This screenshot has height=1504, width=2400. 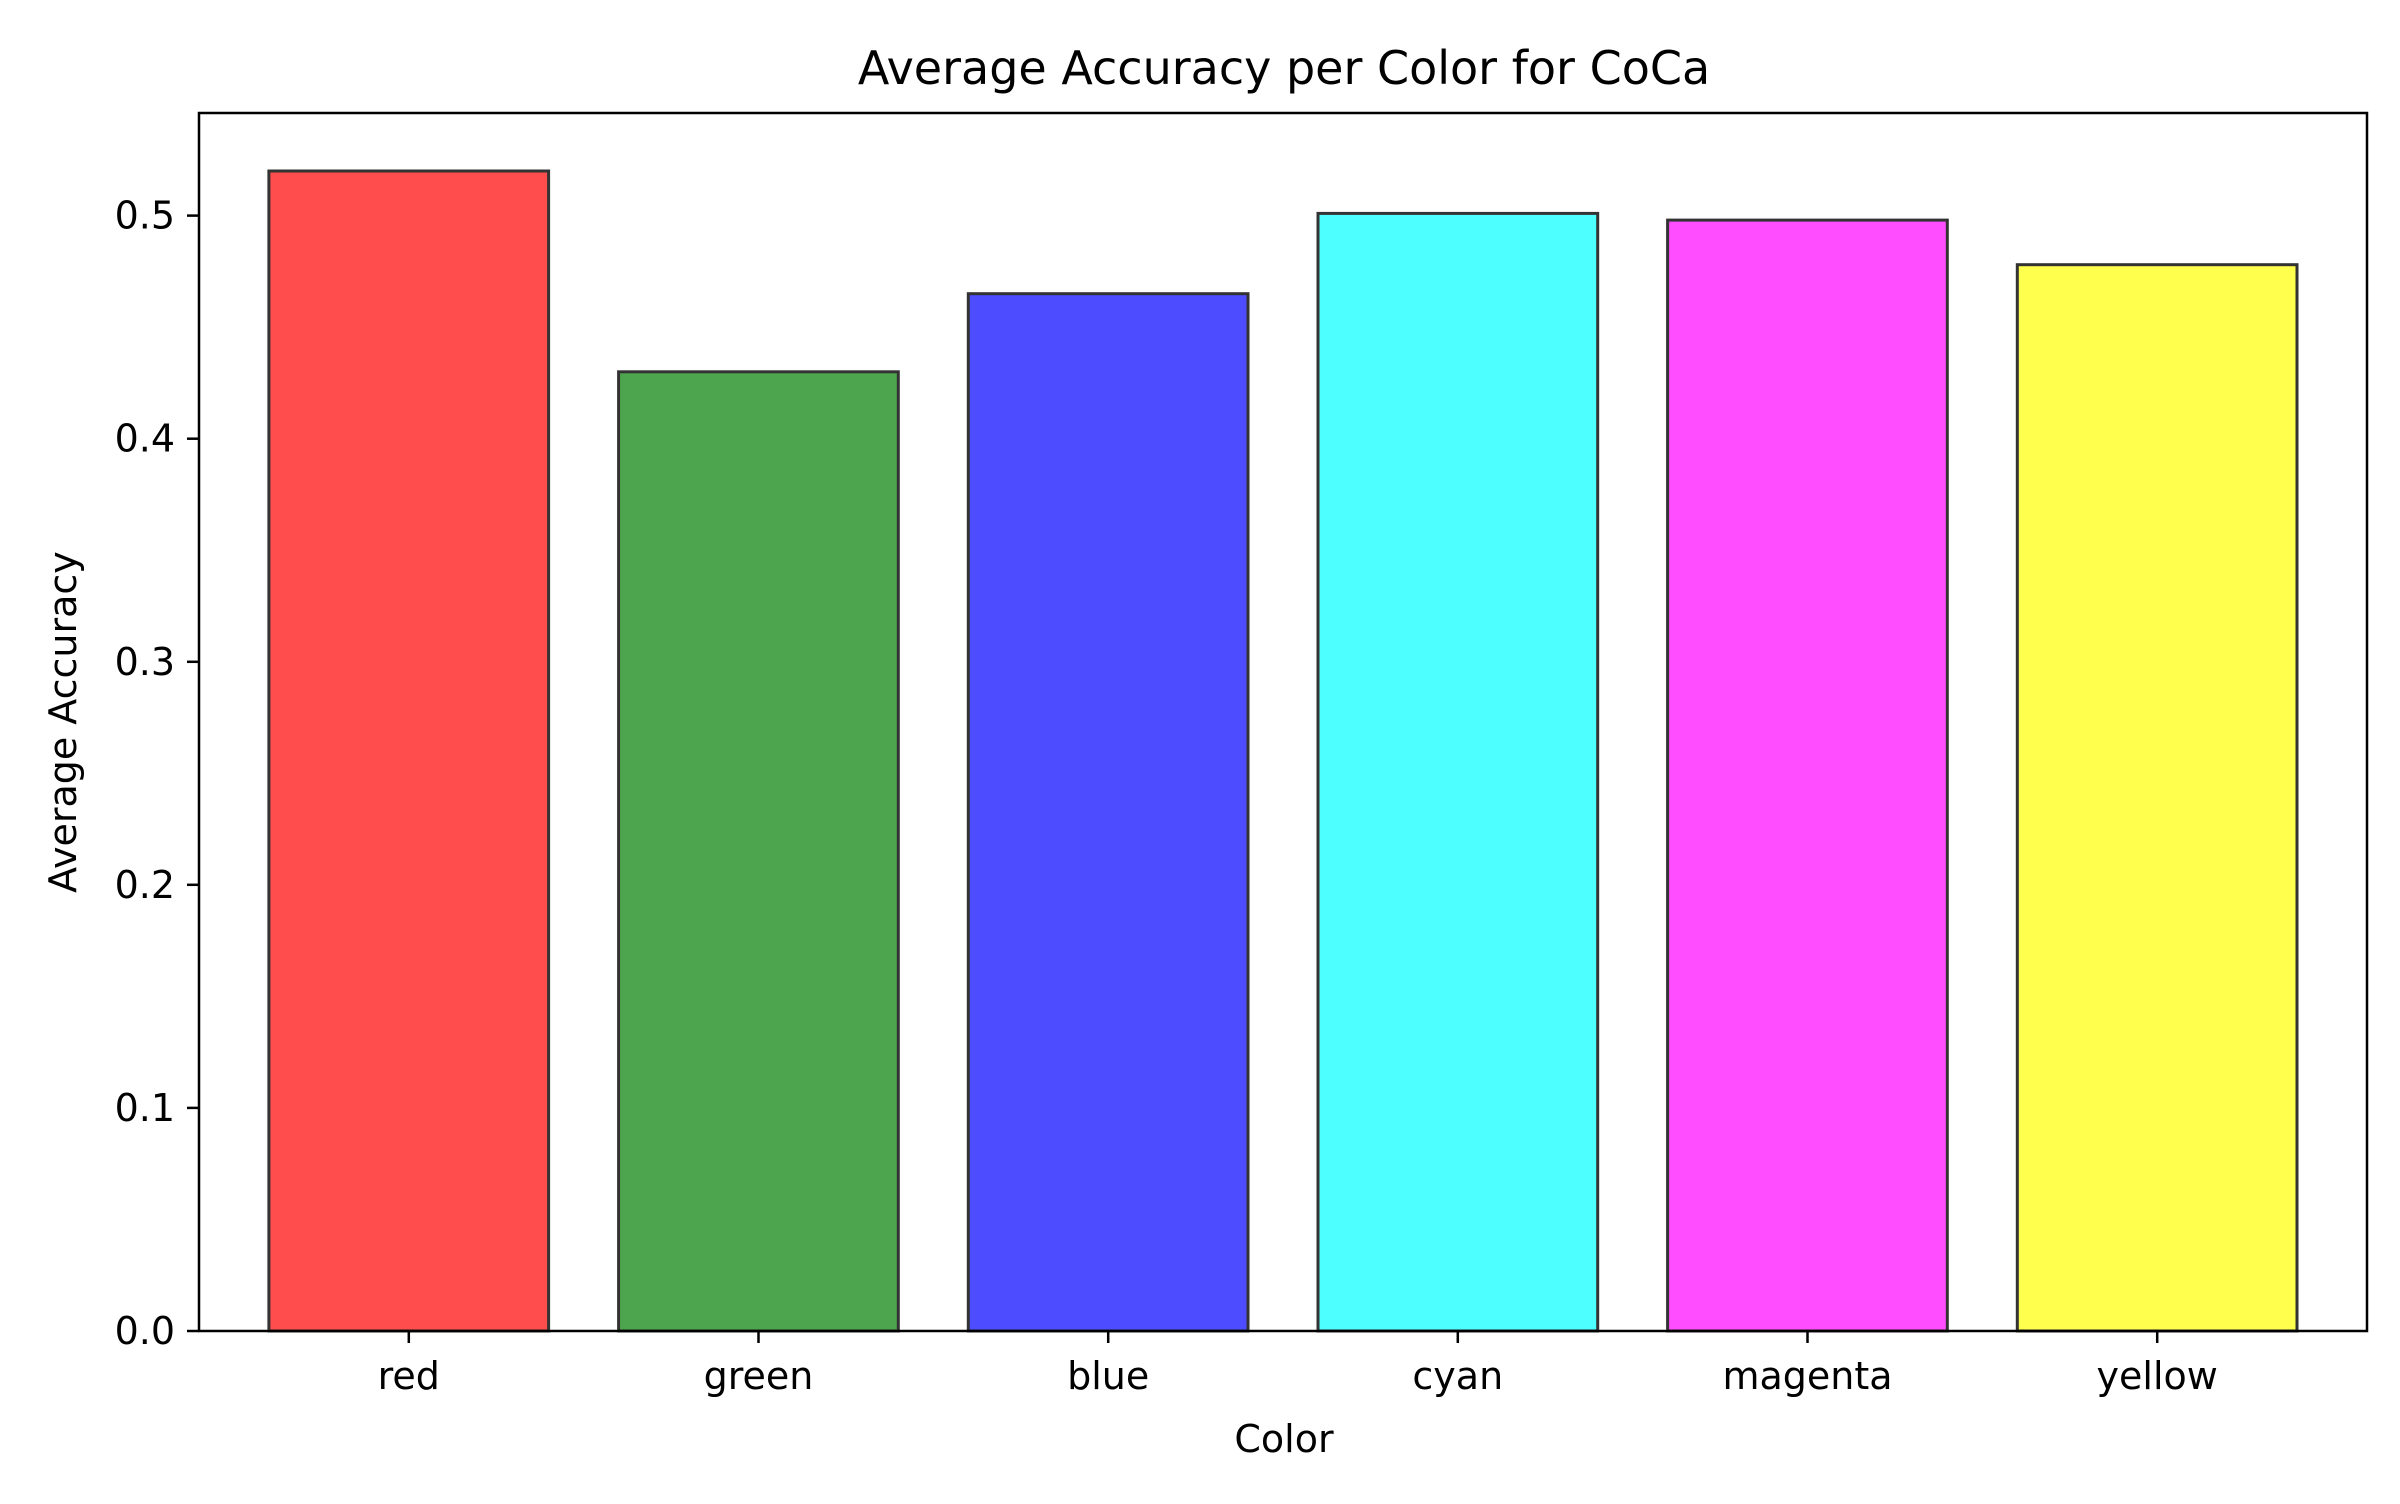 What do you see at coordinates (157, 773) in the screenshot?
I see `y-axis-ticks: 0.0 0.1 0.2 0.3 0.4 0.5` at bounding box center [157, 773].